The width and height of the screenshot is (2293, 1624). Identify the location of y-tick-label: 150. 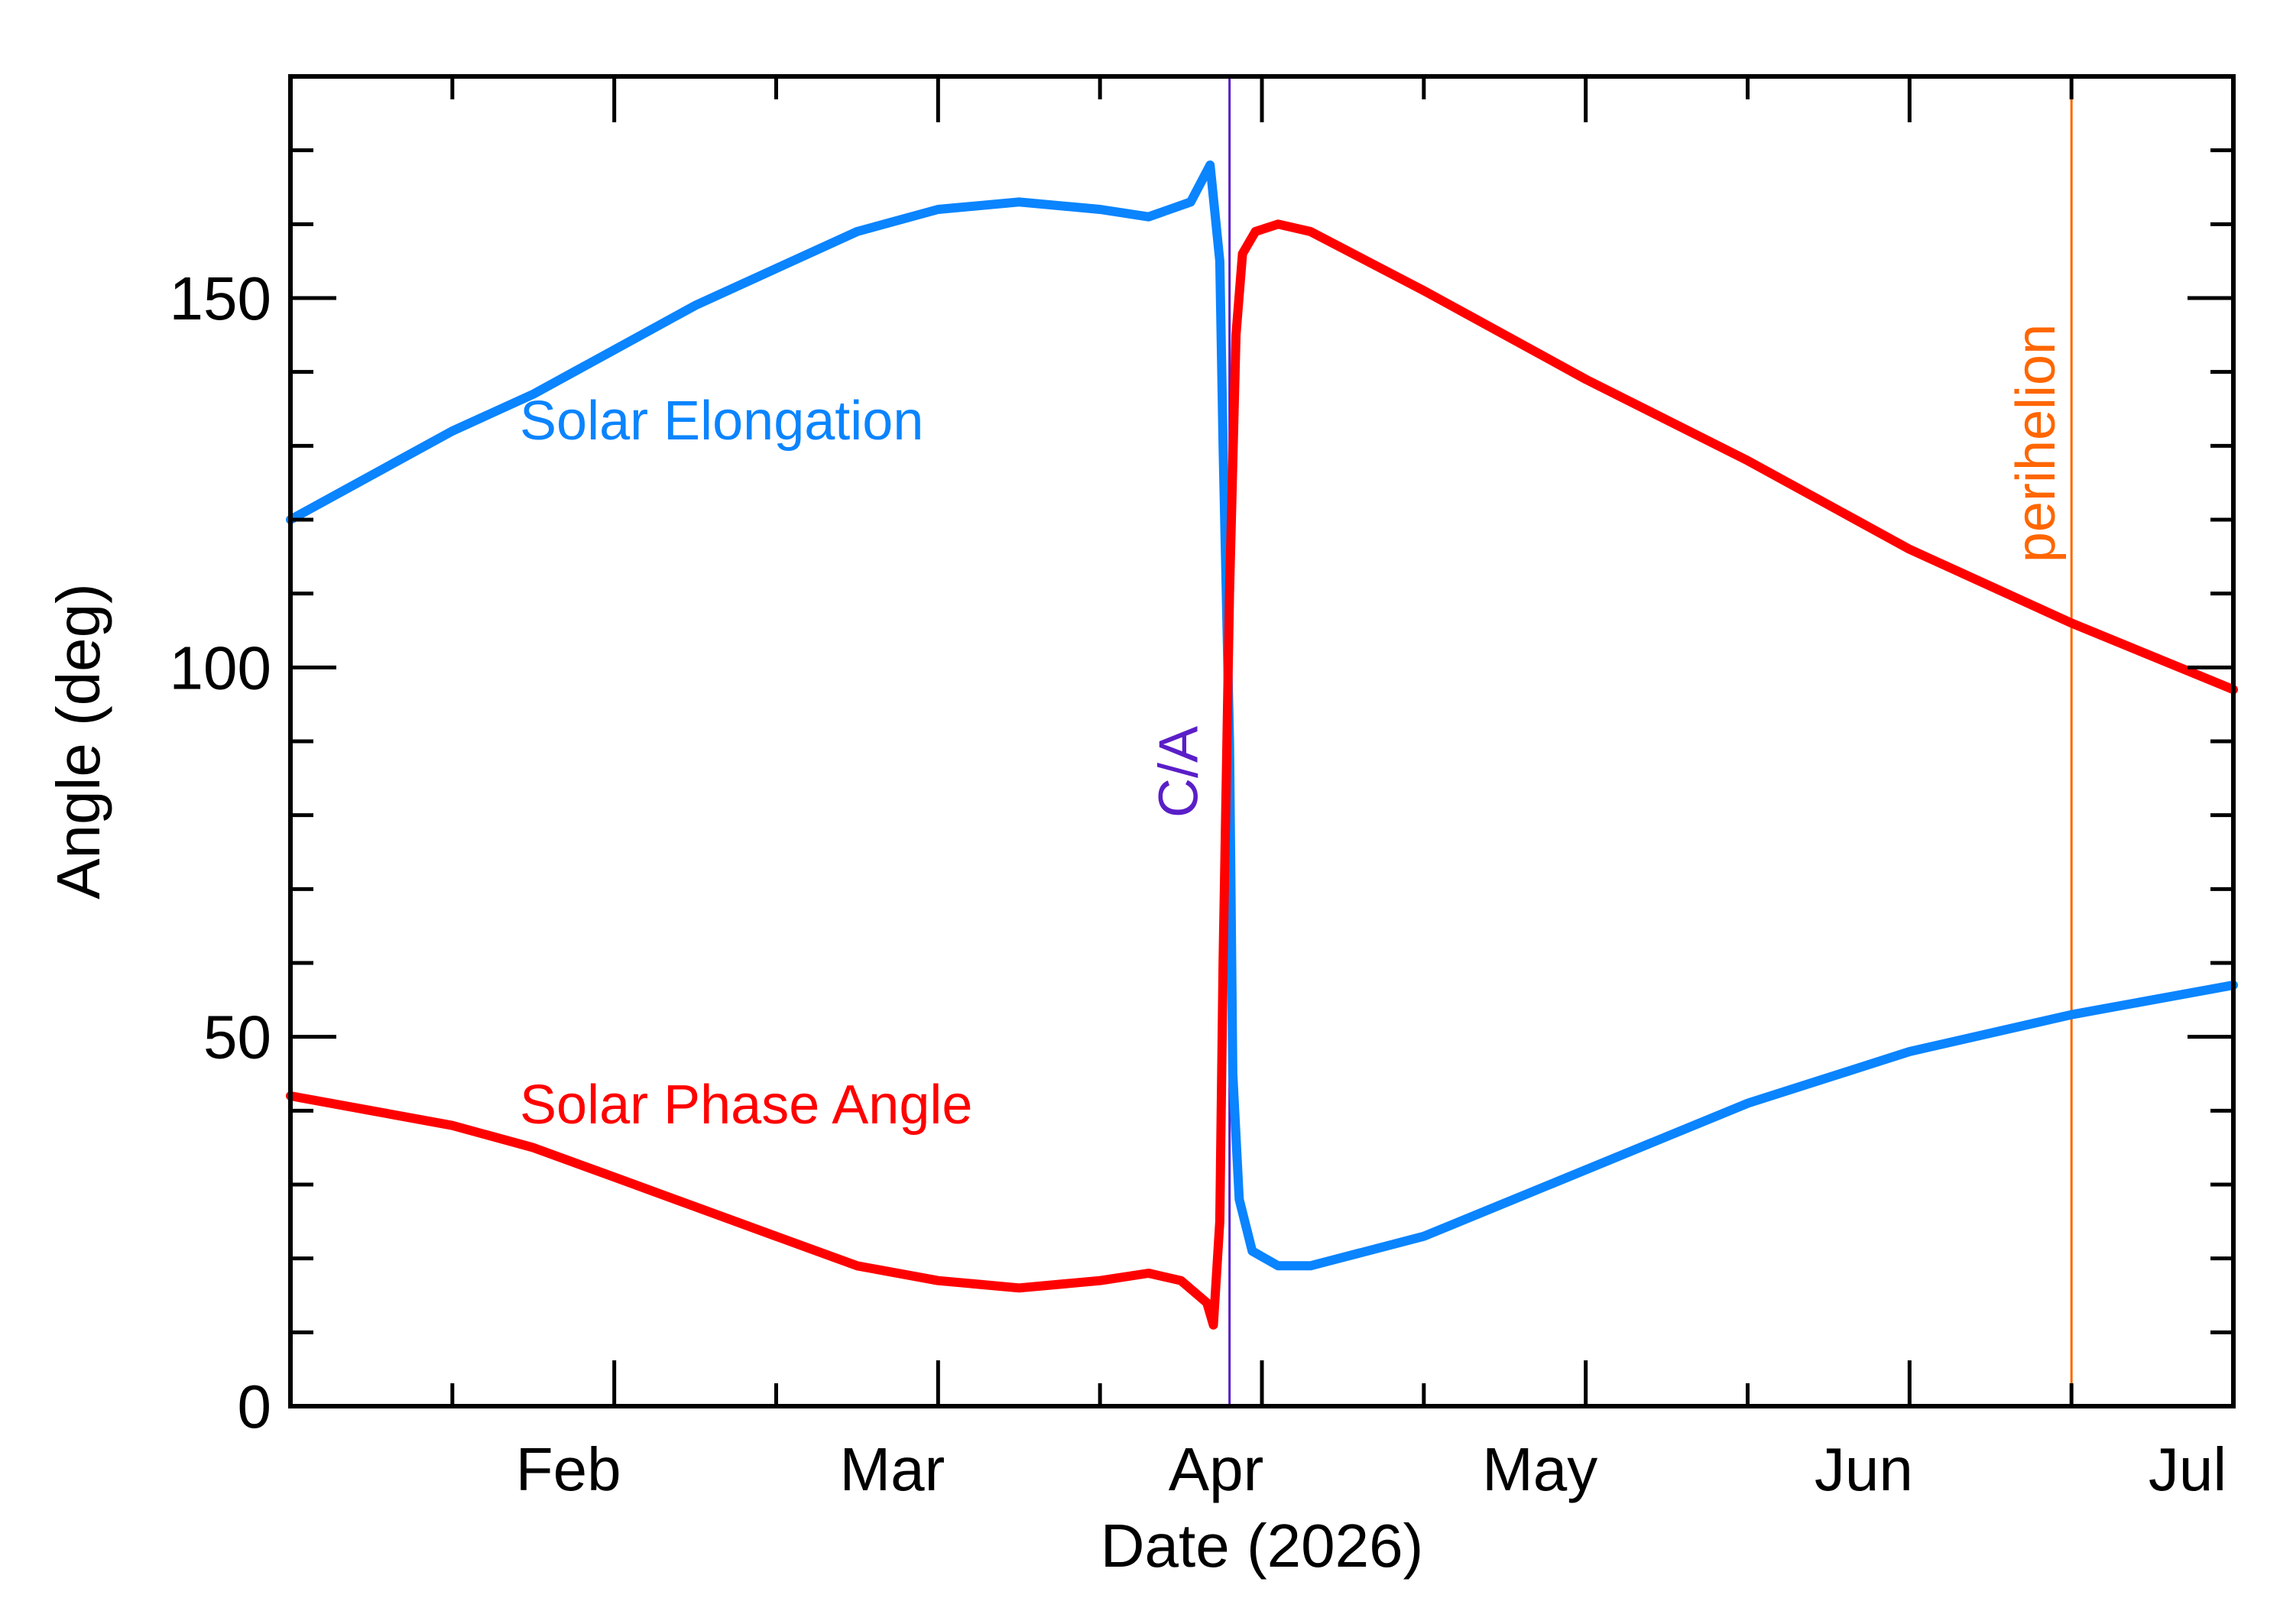
(220, 298).